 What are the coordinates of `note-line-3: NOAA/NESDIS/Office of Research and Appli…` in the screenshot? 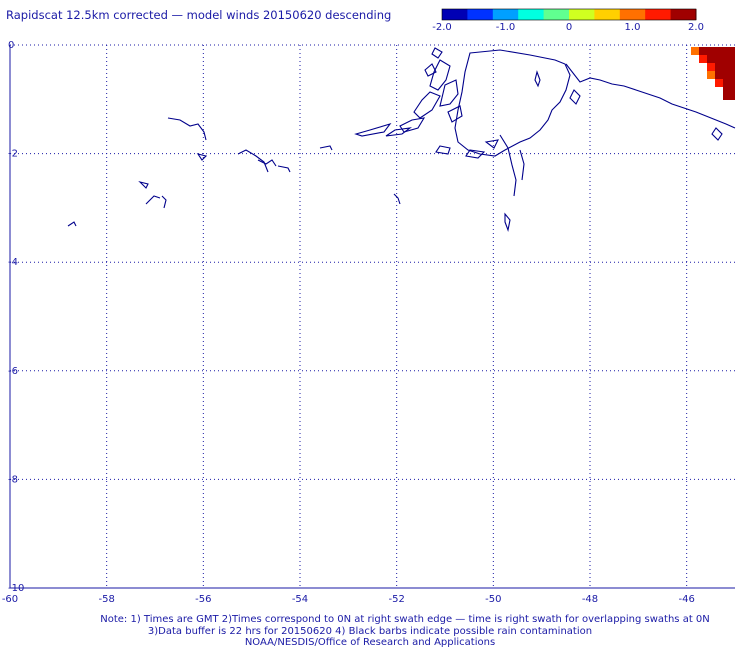 It's located at (370, 642).